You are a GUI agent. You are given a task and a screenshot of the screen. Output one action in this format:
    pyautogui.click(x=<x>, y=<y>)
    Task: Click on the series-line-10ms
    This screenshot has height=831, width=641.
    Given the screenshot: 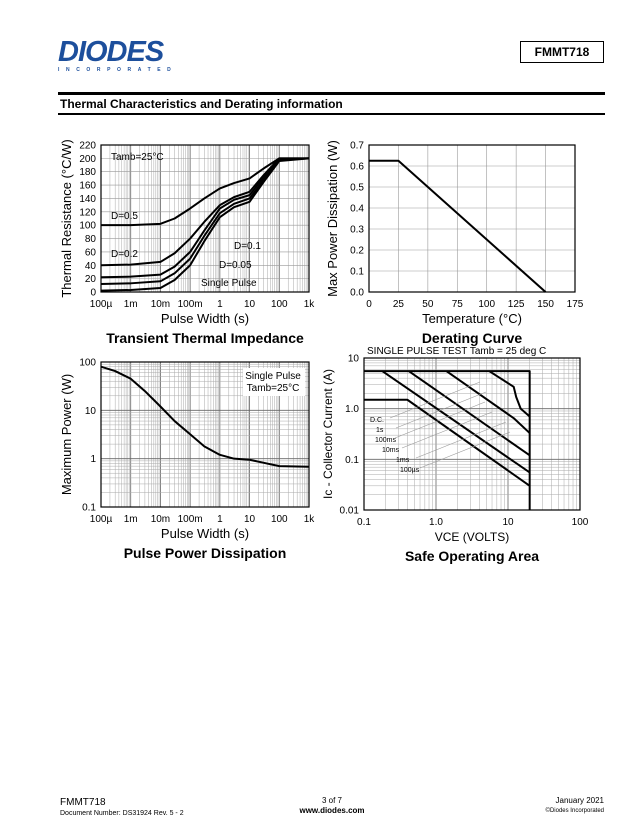 What is the action you would take?
    pyautogui.click(x=488, y=402)
    